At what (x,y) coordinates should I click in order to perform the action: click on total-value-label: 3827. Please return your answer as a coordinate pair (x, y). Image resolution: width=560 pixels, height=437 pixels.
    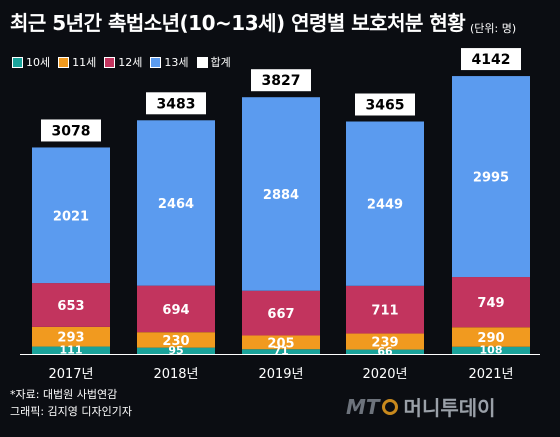
    Looking at the image, I should click on (281, 81).